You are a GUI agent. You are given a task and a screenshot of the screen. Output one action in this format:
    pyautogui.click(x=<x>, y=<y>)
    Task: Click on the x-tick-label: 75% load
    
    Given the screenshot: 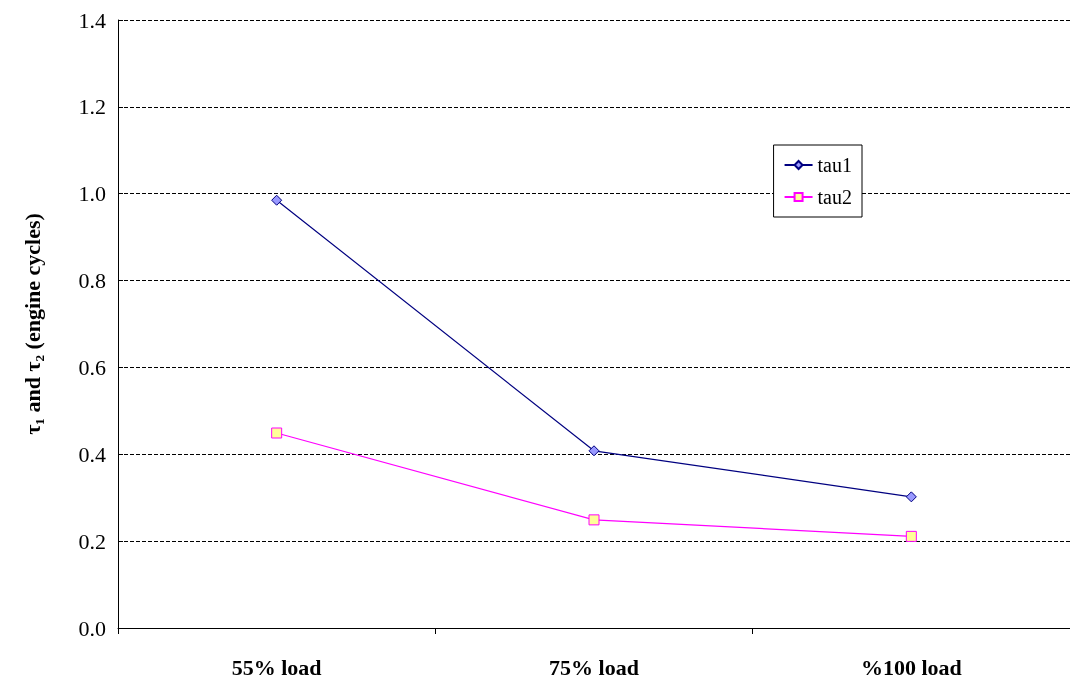 What is the action you would take?
    pyautogui.click(x=594, y=667)
    